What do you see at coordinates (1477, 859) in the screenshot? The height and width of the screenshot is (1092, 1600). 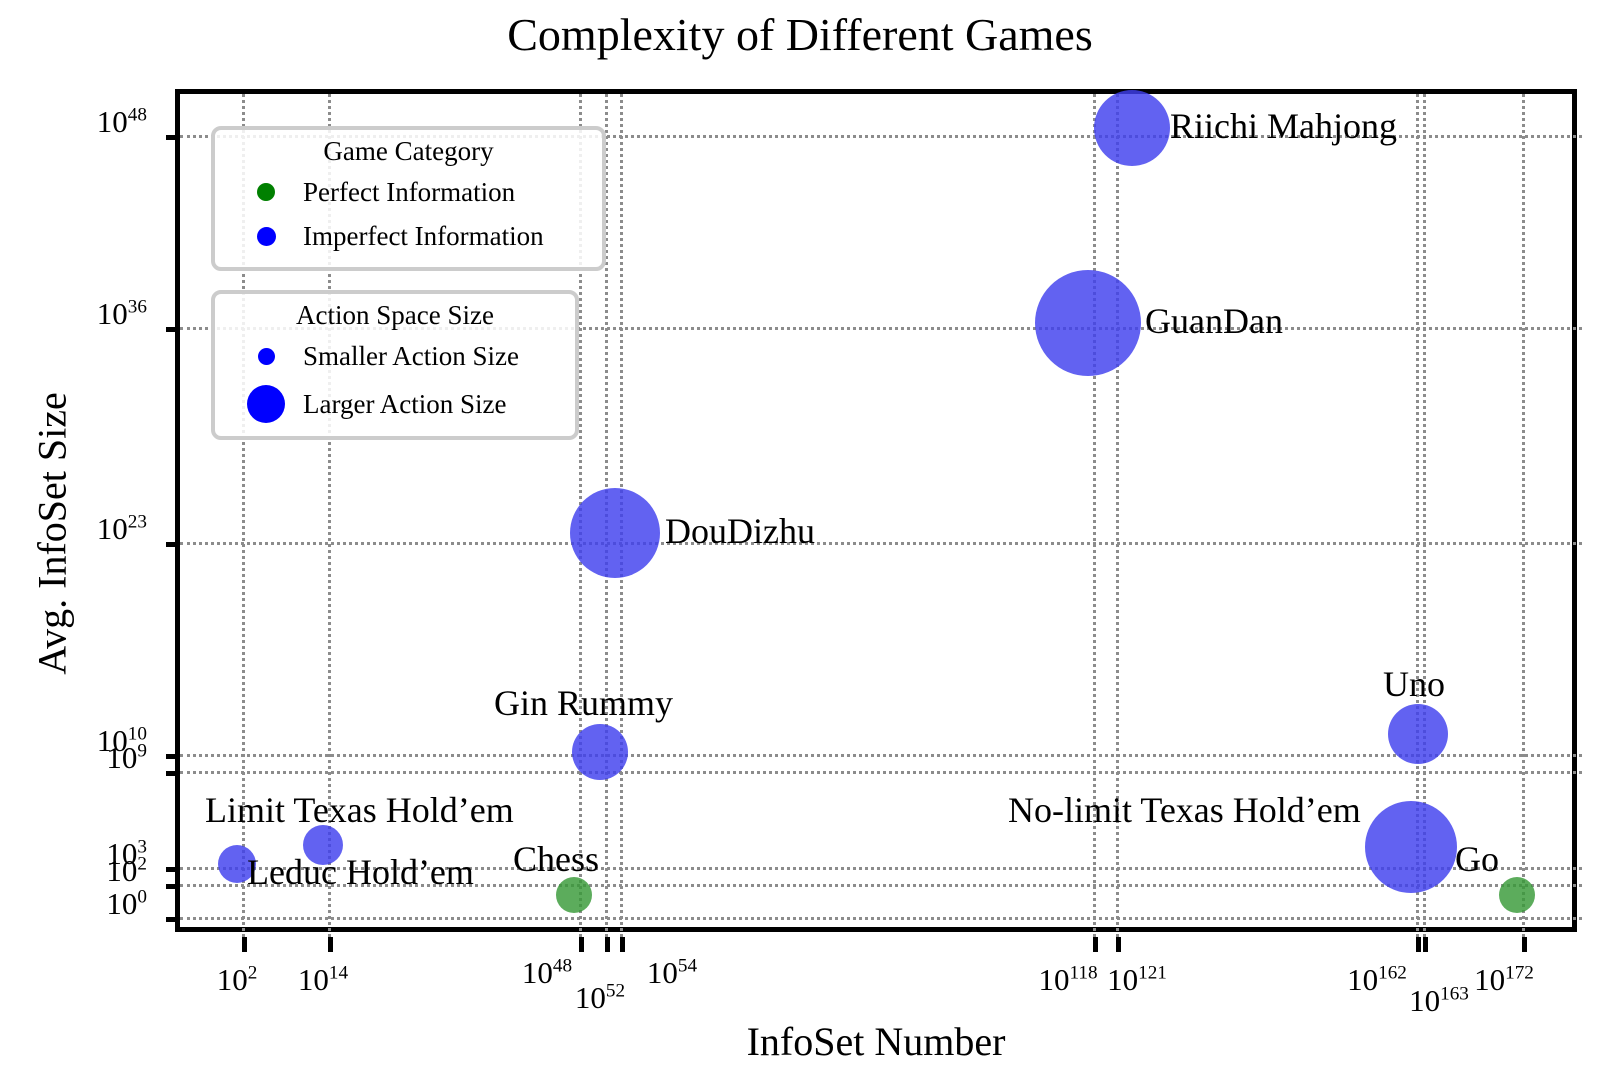 I see `data-point-label: Go` at bounding box center [1477, 859].